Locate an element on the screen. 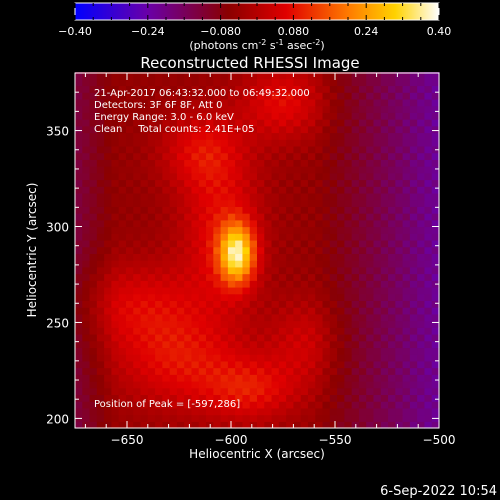 This screenshot has width=500, height=500. colorbar-tick-label: −0.40 is located at coordinates (75, 31).